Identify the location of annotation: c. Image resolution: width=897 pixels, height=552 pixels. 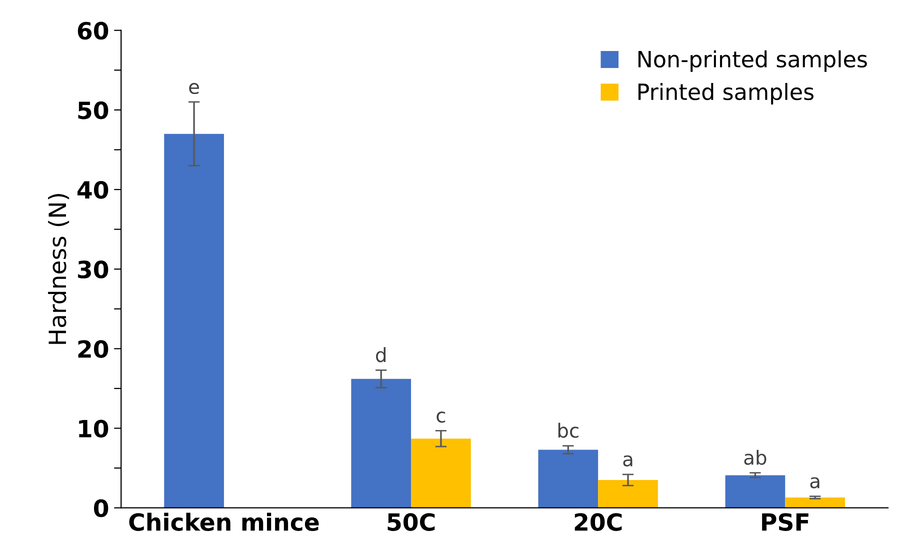
(441, 417).